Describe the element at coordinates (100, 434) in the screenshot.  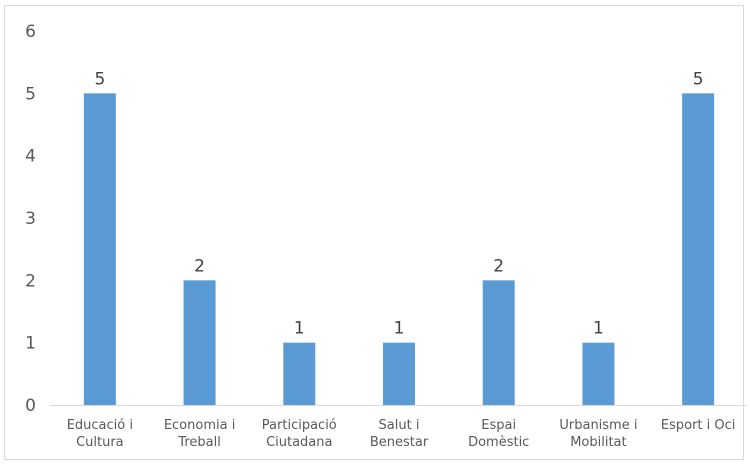
I see `category-label-1: Educació i Cultura` at that location.